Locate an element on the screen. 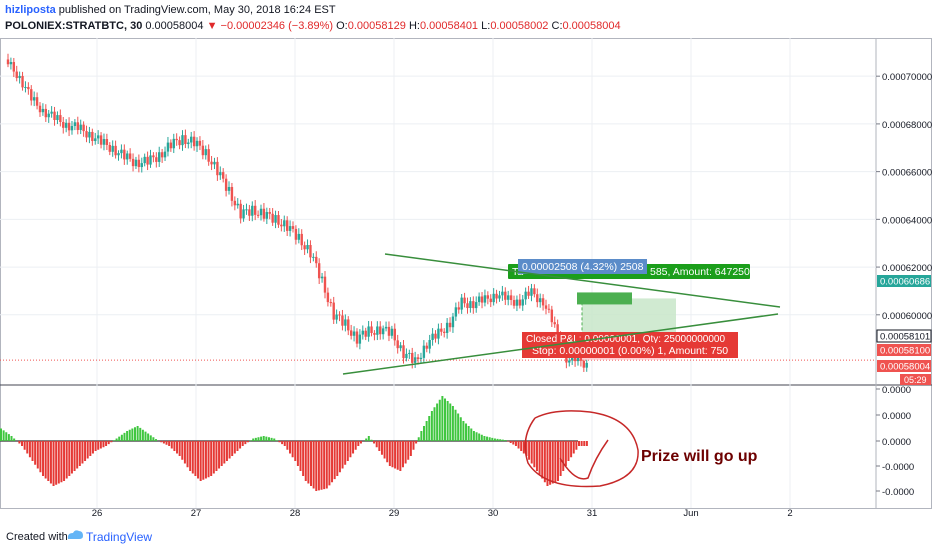 Image resolution: width=932 pixels, height=550 pixels. time-tick-label: 29 is located at coordinates (394, 513).